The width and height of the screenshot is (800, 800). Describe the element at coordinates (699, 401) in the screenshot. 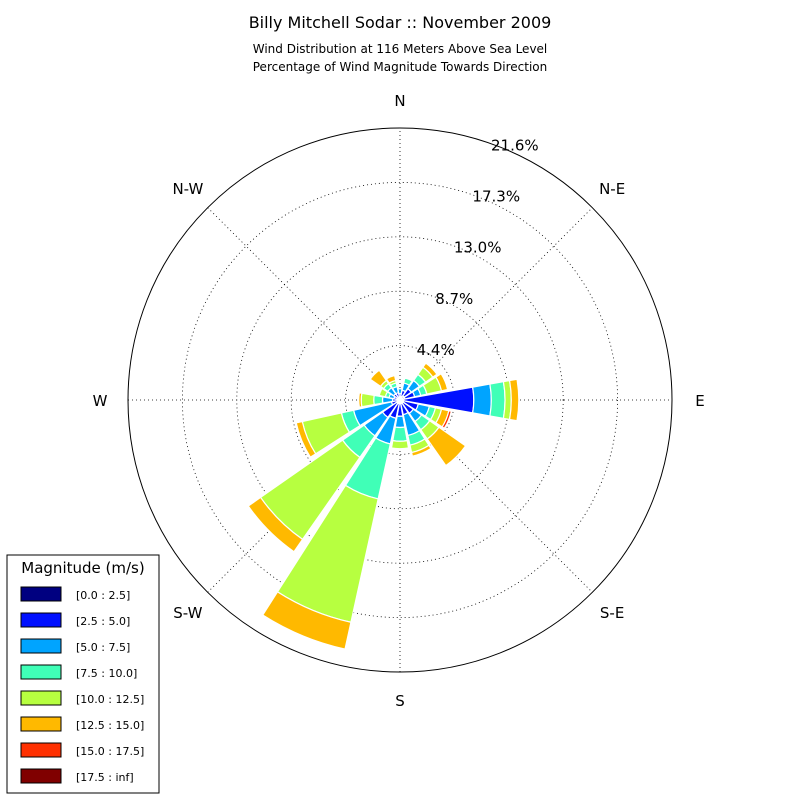

I see `direction-label-e: E` at that location.